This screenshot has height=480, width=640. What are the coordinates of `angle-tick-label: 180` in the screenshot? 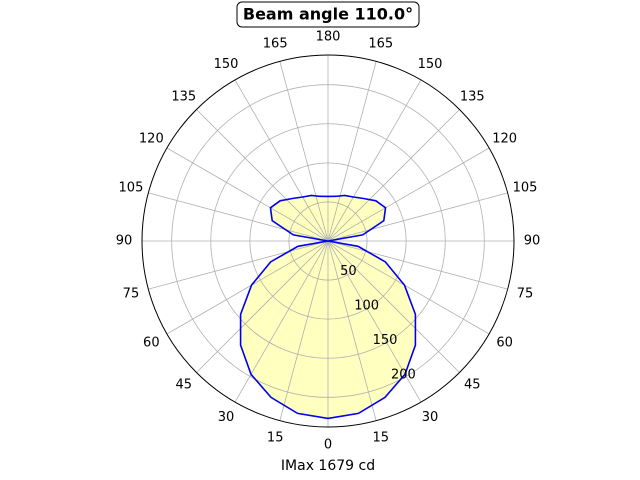 It's located at (328, 37).